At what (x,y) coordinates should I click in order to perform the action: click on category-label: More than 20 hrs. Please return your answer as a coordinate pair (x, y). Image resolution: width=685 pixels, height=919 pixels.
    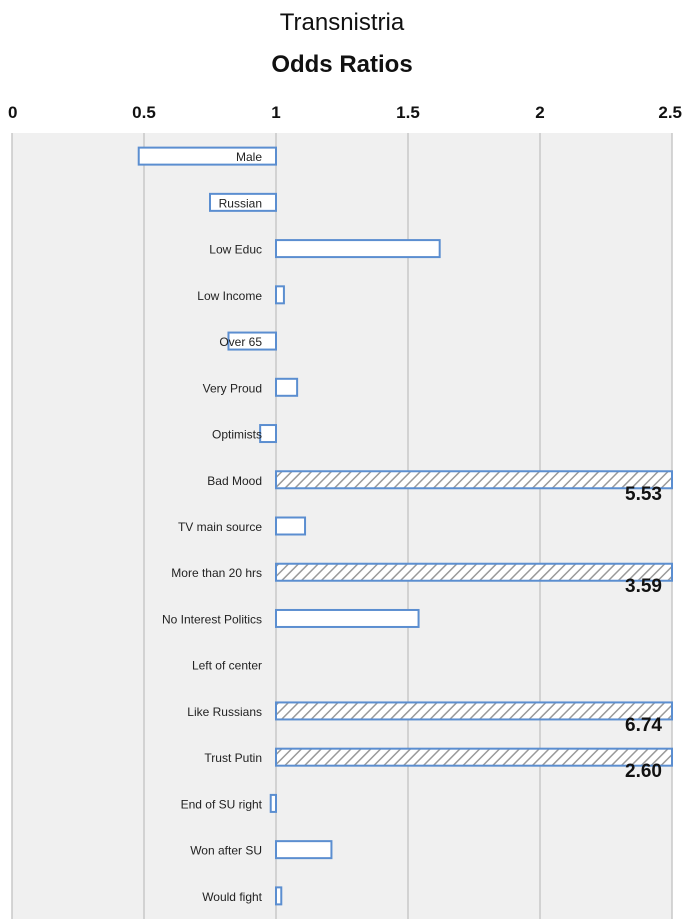
    Looking at the image, I should click on (216, 573).